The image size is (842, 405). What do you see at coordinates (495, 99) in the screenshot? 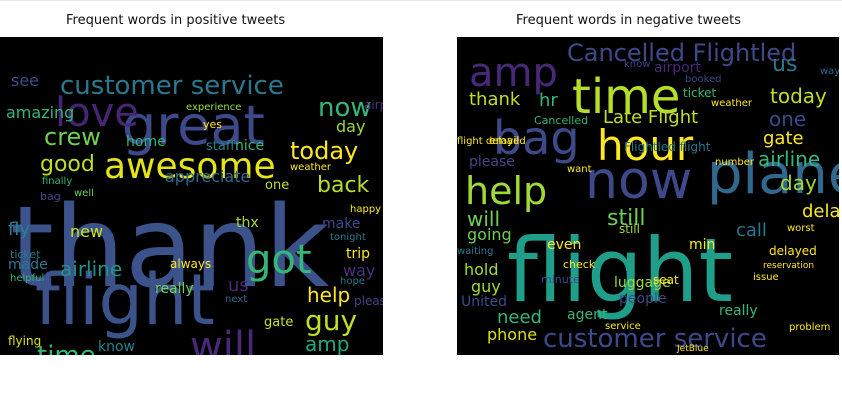
I see `cloud-word: thank` at bounding box center [495, 99].